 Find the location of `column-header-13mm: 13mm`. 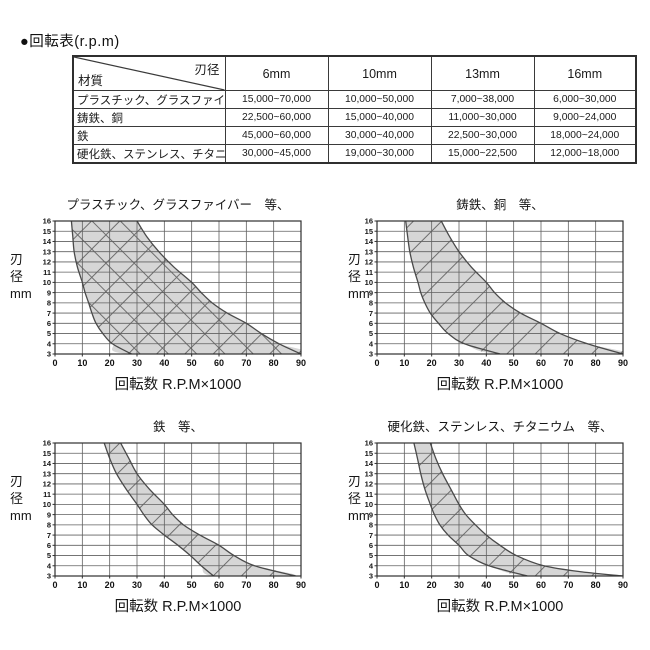

column-header-13mm: 13mm is located at coordinates (482, 73).